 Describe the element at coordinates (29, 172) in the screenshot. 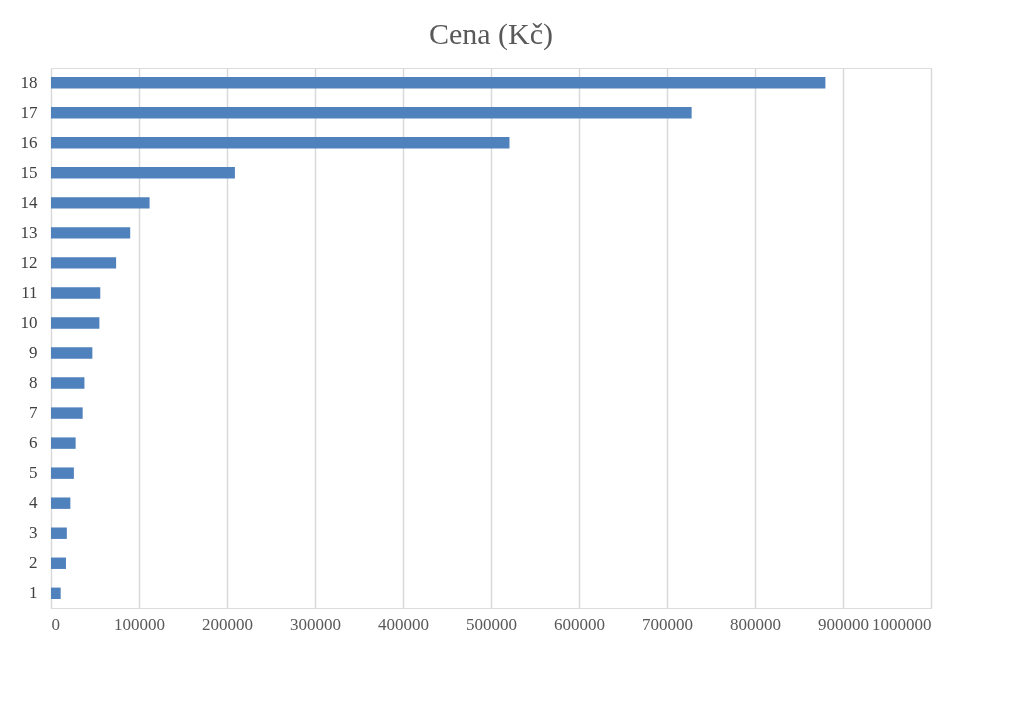

I see `y-tick-label: 15` at that location.